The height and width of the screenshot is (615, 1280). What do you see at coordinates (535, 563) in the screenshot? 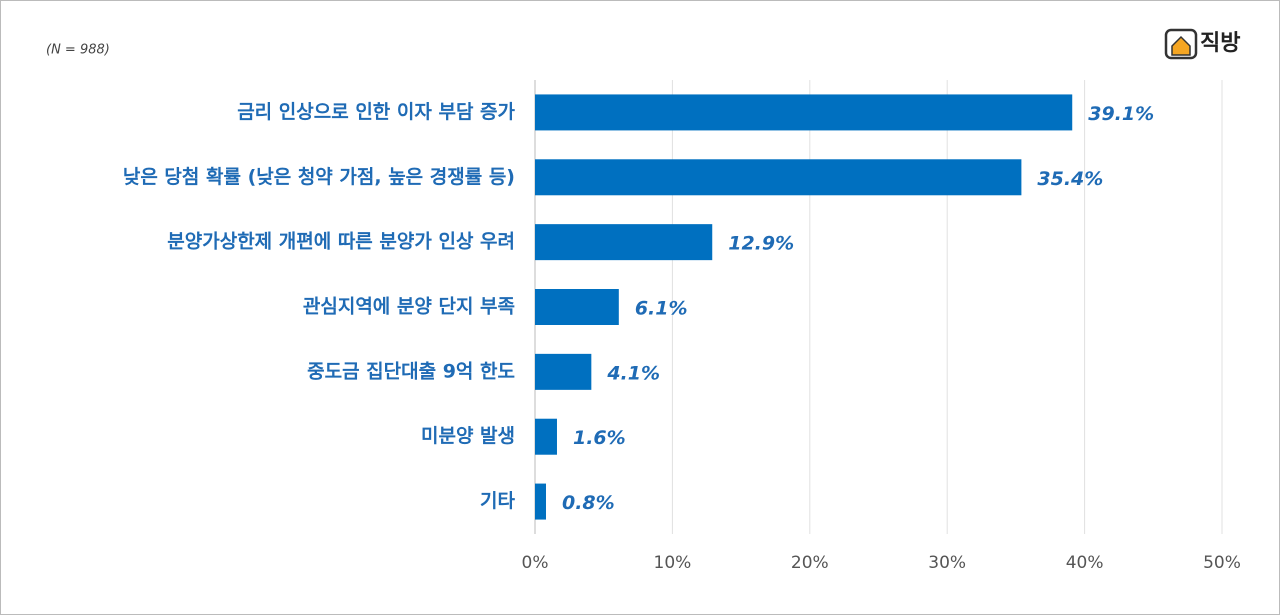
I see `x-tick-label: 0%` at bounding box center [535, 563].